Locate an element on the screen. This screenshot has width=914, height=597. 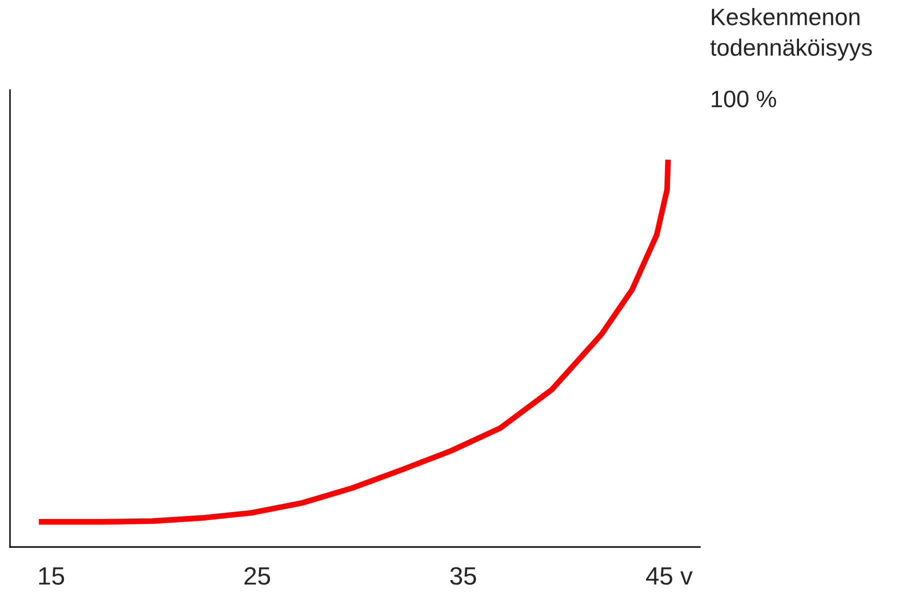
y-axis-title: Keskenmenon todennäköisyys is located at coordinates (791, 34).